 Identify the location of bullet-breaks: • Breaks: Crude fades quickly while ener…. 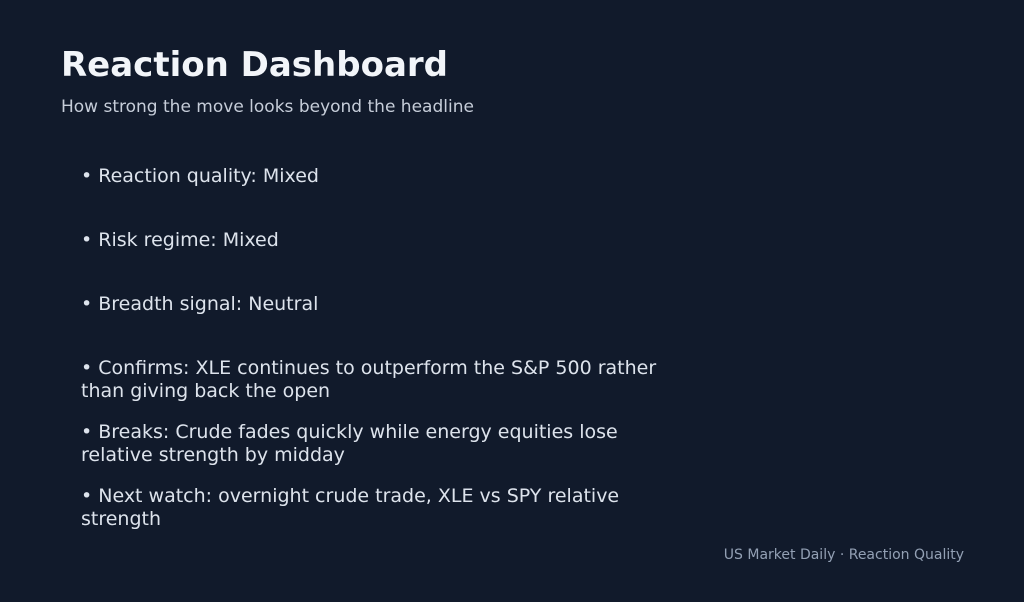
(349, 443).